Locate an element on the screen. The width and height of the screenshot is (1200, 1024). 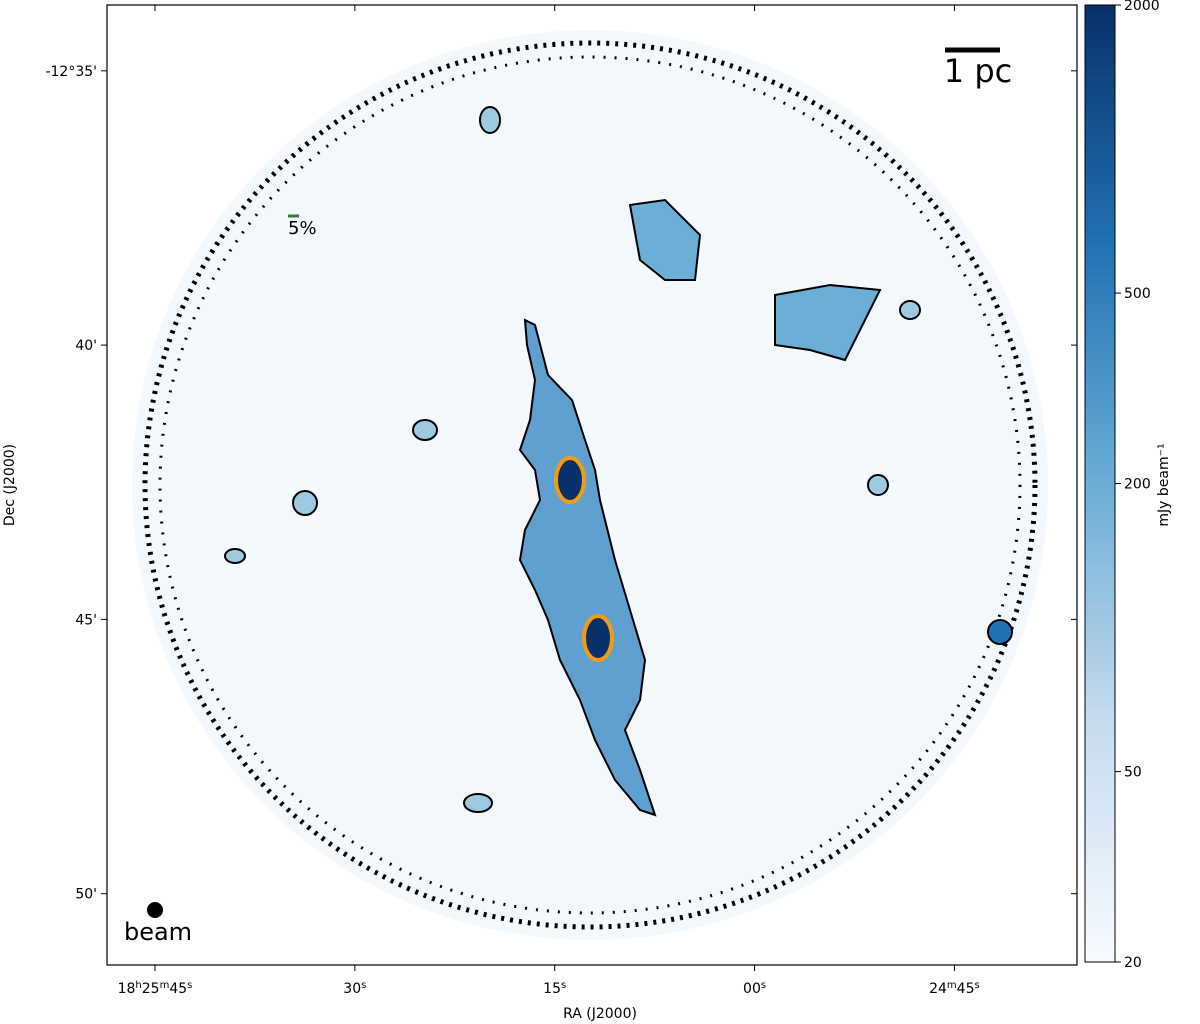
scale-bar-label: 1 pc is located at coordinates (978, 71).